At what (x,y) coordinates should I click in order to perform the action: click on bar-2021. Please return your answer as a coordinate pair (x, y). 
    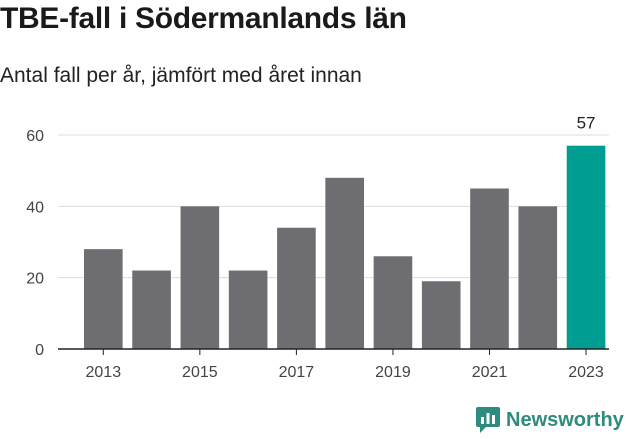
    Looking at the image, I should click on (489, 268).